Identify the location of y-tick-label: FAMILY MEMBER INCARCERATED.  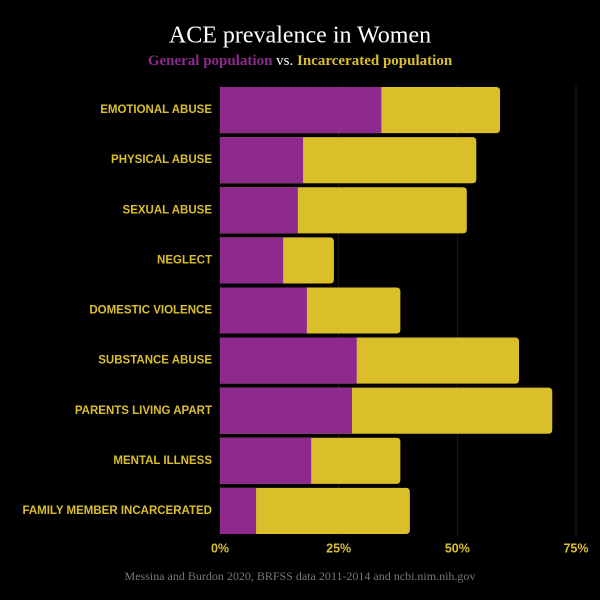
(117, 511).